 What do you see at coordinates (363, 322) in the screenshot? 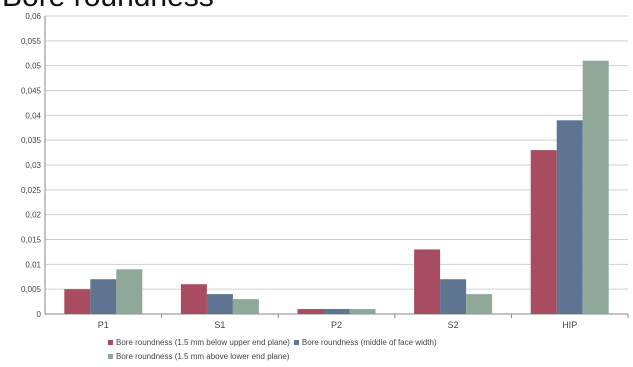
I see `x-axis: P1 S1 P2 S2 HIP` at bounding box center [363, 322].